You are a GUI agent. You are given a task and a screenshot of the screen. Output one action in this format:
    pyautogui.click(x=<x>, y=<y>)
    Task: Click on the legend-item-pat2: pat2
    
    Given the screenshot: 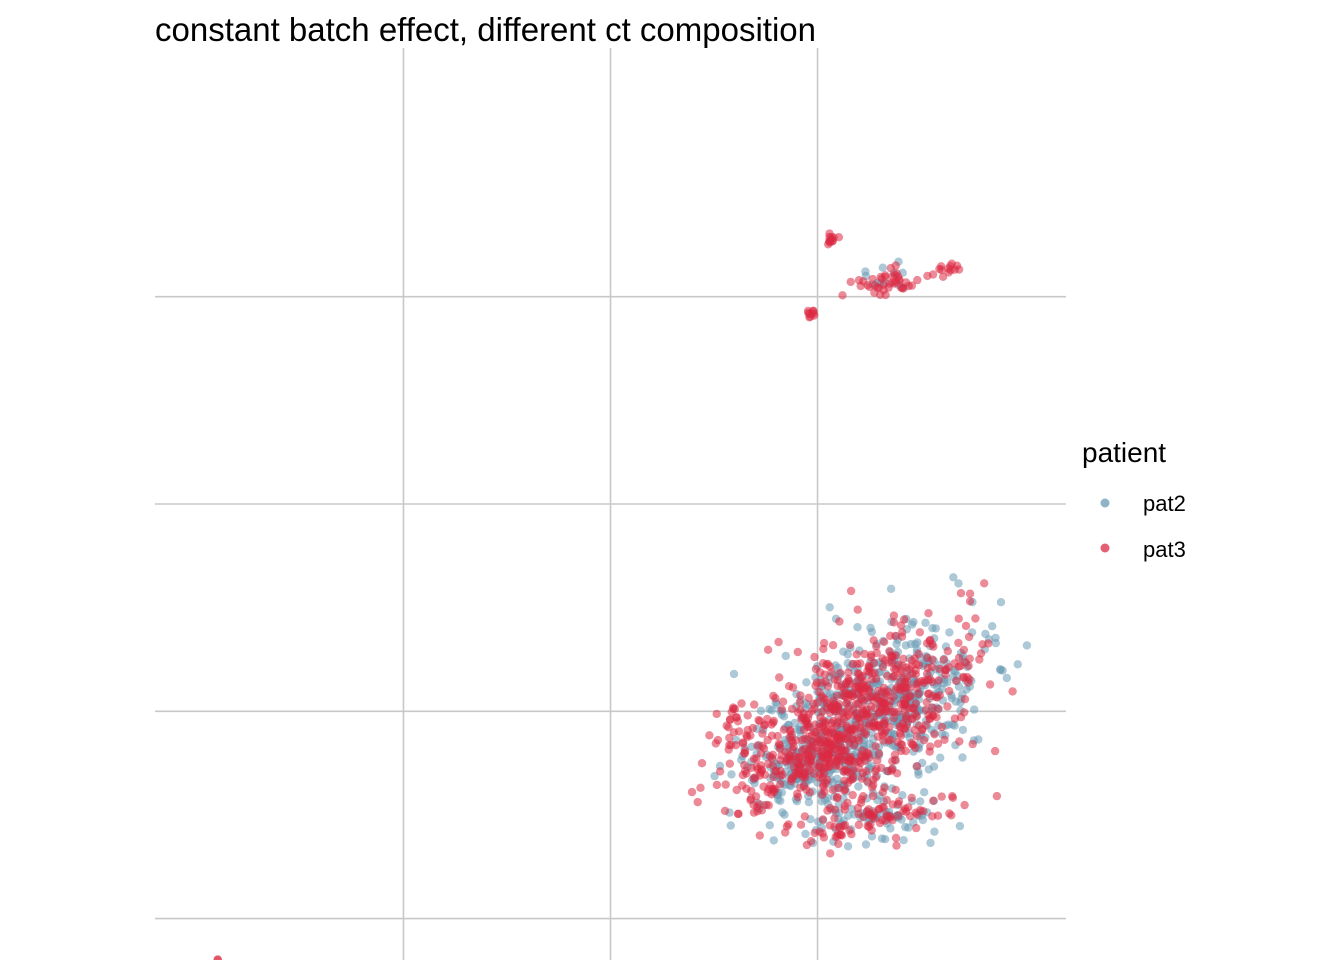 What is the action you would take?
    pyautogui.click(x=1143, y=503)
    